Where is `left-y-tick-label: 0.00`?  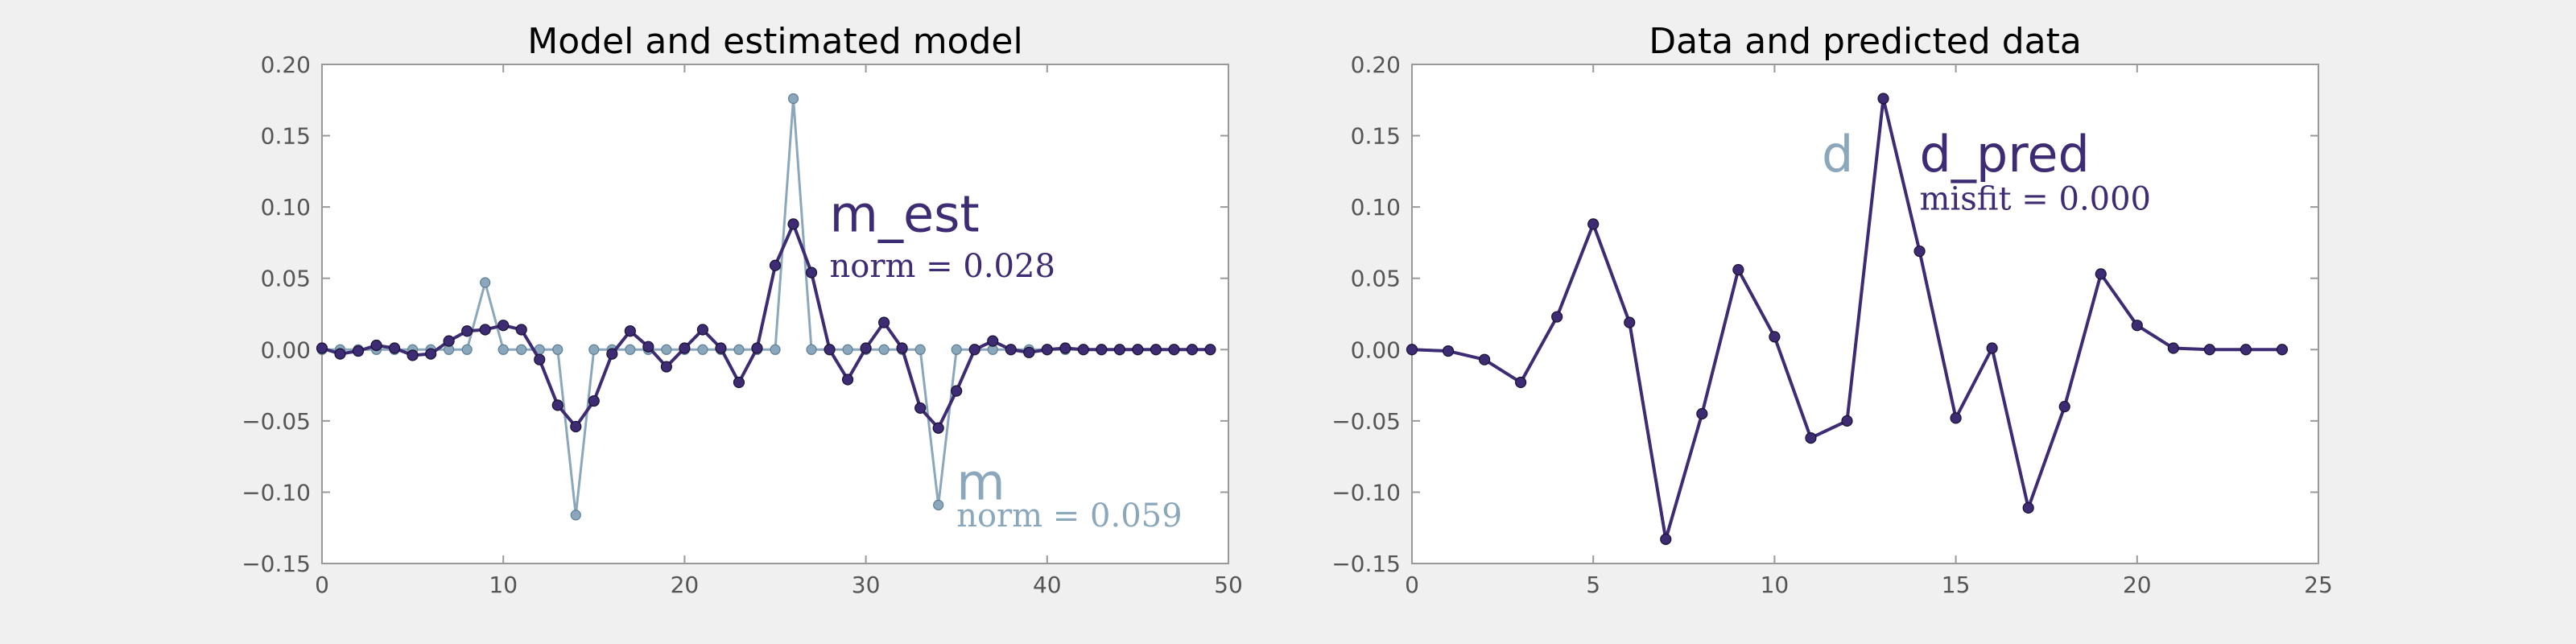 left-y-tick-label: 0.00 is located at coordinates (286, 349).